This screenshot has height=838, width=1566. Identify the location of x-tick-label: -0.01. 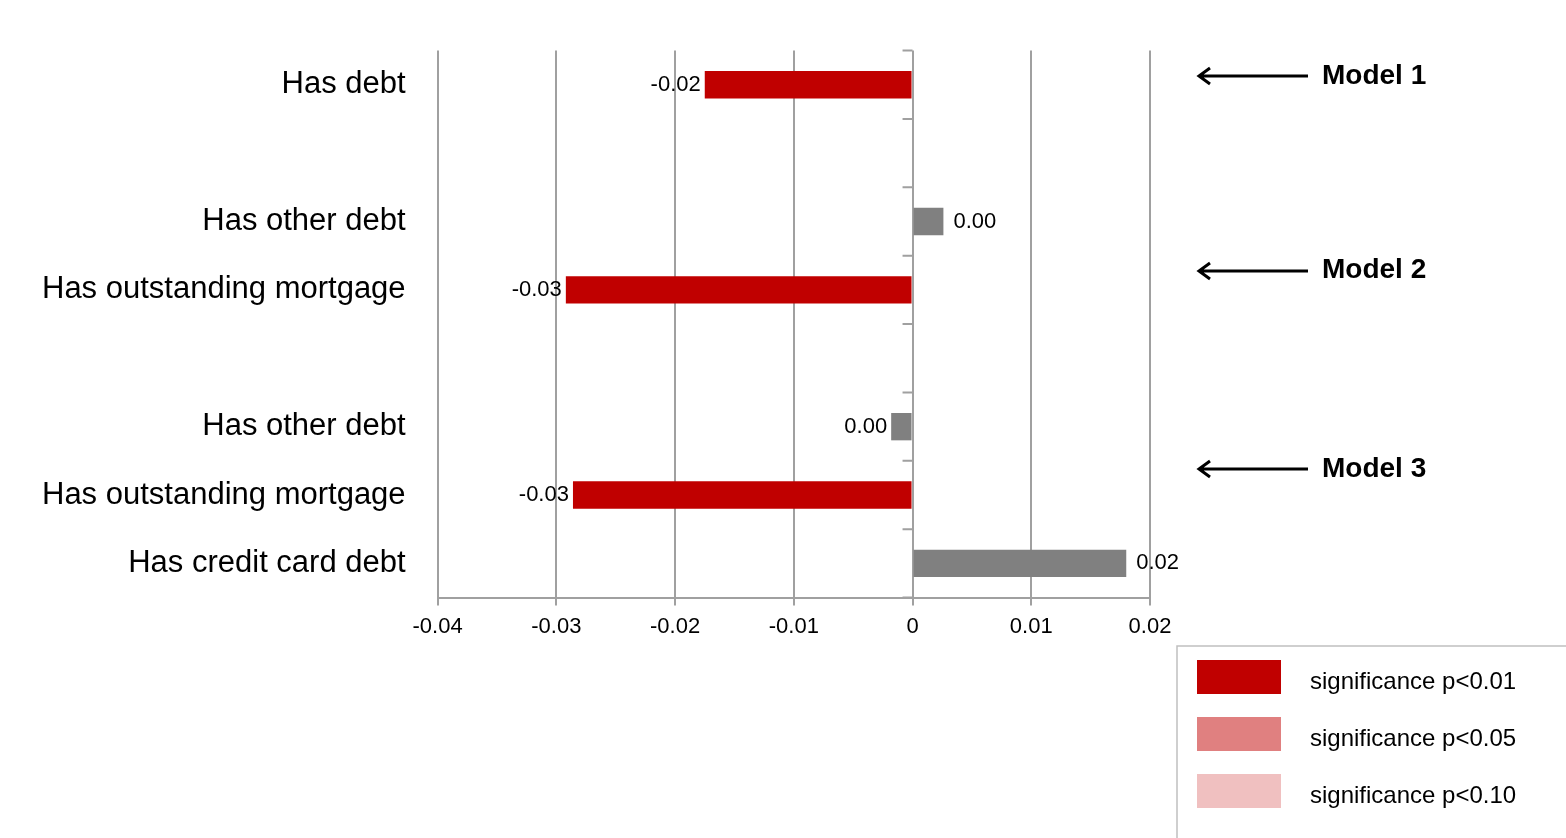
(793, 625).